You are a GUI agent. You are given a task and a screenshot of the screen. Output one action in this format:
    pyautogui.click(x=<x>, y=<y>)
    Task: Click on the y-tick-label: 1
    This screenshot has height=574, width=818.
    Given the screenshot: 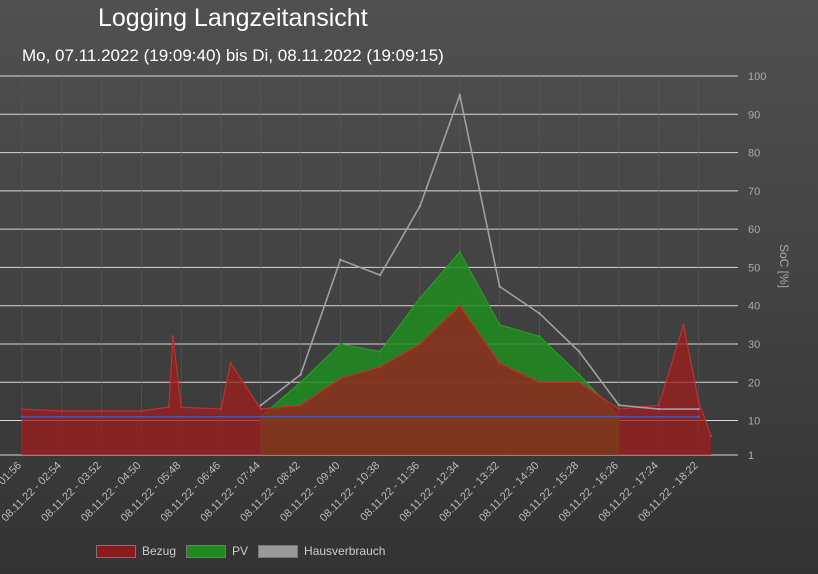 What is the action you would take?
    pyautogui.click(x=751, y=456)
    